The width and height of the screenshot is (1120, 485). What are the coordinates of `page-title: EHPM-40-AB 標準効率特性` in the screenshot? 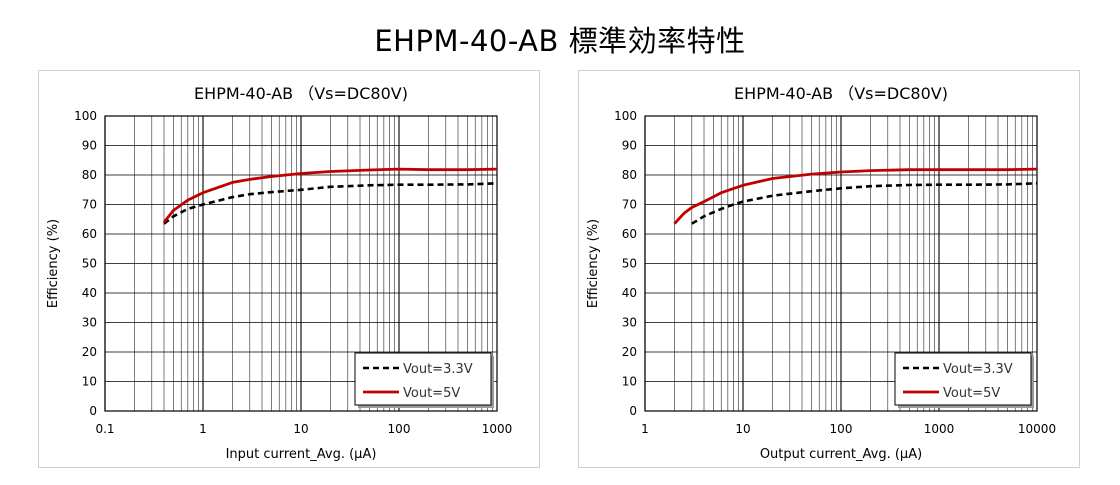 It's located at (560, 41).